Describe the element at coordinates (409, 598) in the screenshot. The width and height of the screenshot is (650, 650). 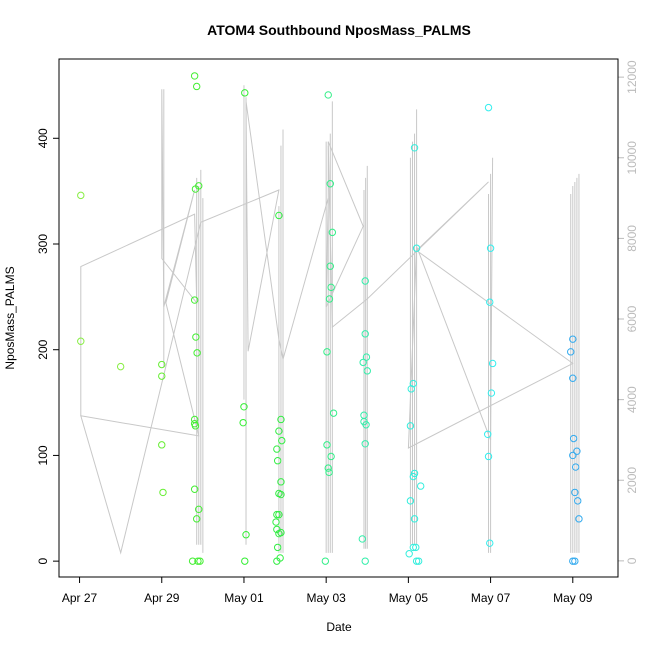
I see `x-tick-label: May 05` at that location.